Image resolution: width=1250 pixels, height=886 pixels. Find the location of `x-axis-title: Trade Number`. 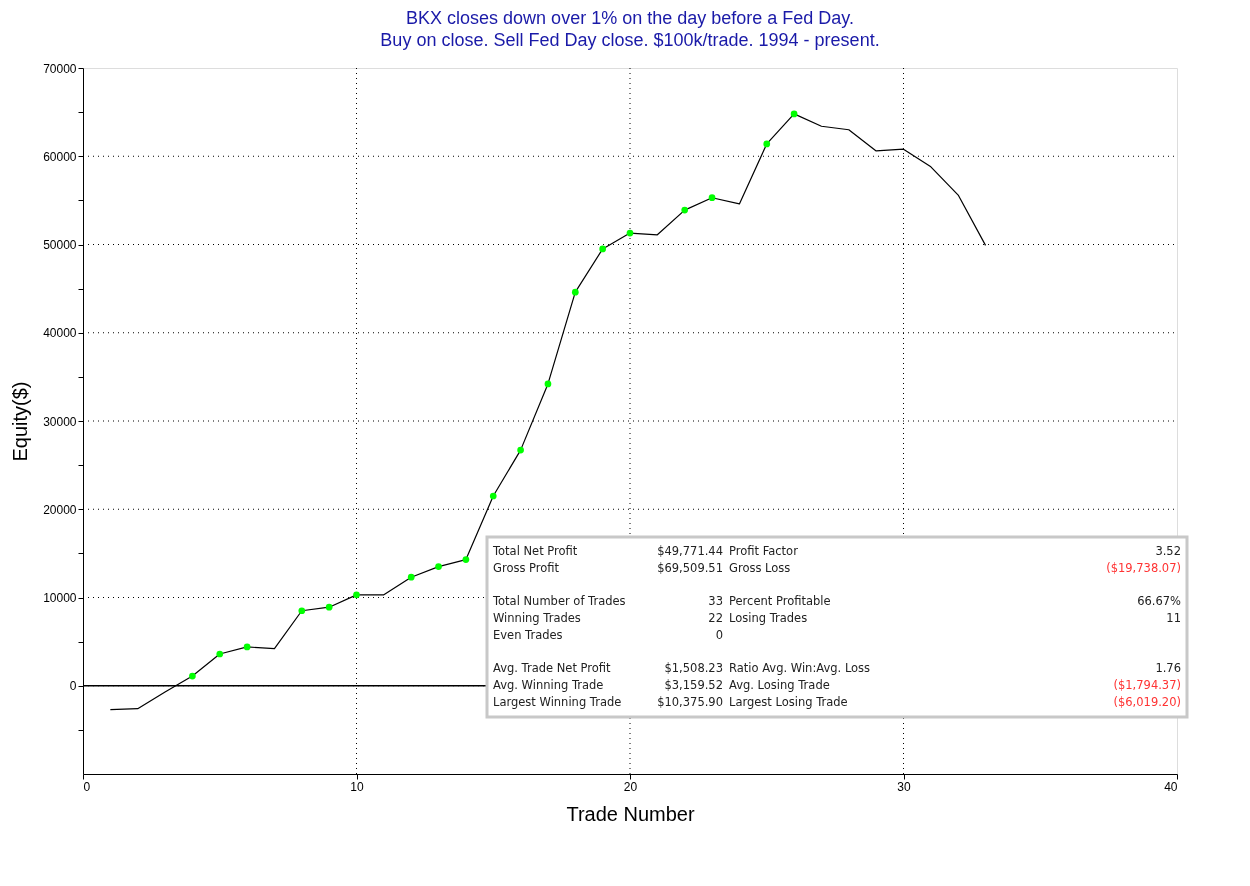

x-axis-title: Trade Number is located at coordinates (630, 813).